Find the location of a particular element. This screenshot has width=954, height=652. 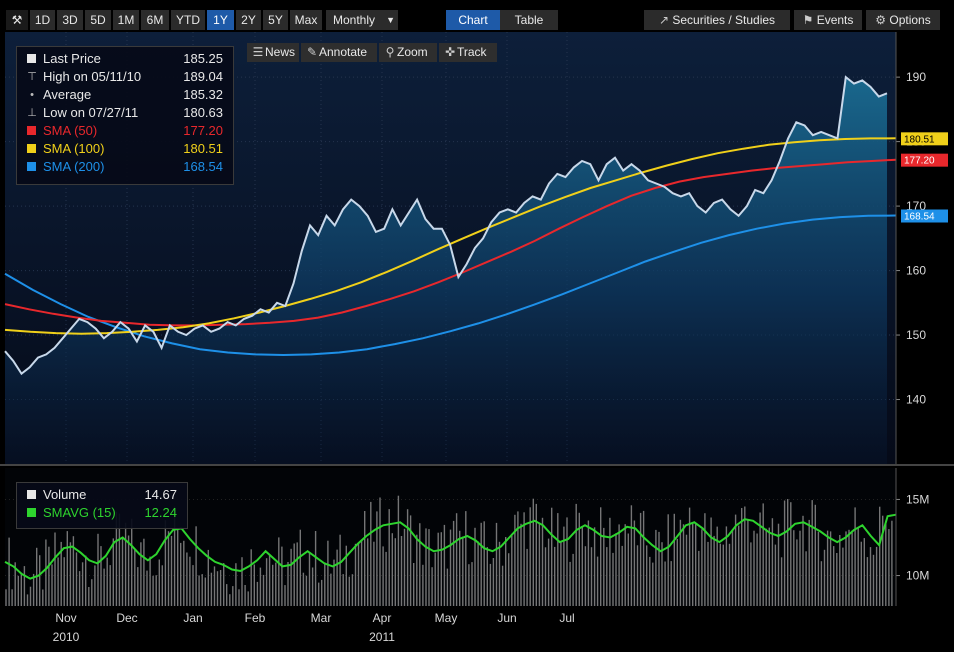

legend-label: Low on 07/27/11 is located at coordinates (91, 112).